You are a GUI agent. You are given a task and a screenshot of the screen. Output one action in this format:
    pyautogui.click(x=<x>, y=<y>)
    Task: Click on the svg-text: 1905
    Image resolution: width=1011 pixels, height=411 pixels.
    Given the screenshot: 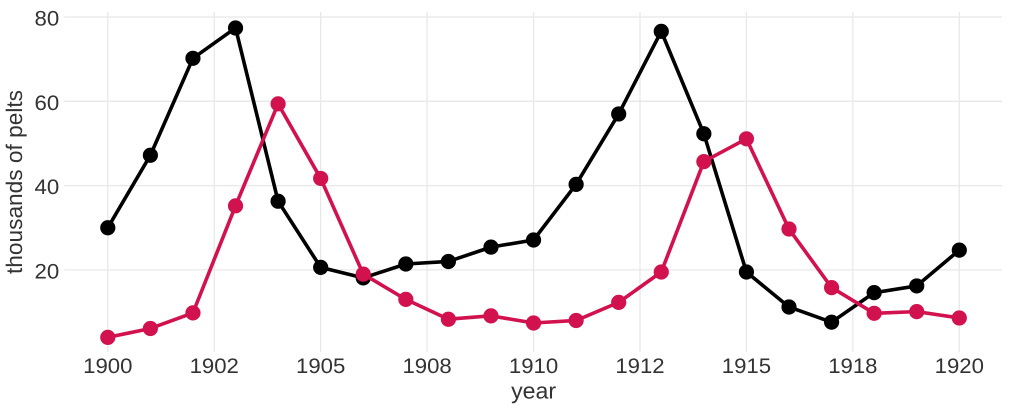 What is the action you would take?
    pyautogui.click(x=320, y=366)
    